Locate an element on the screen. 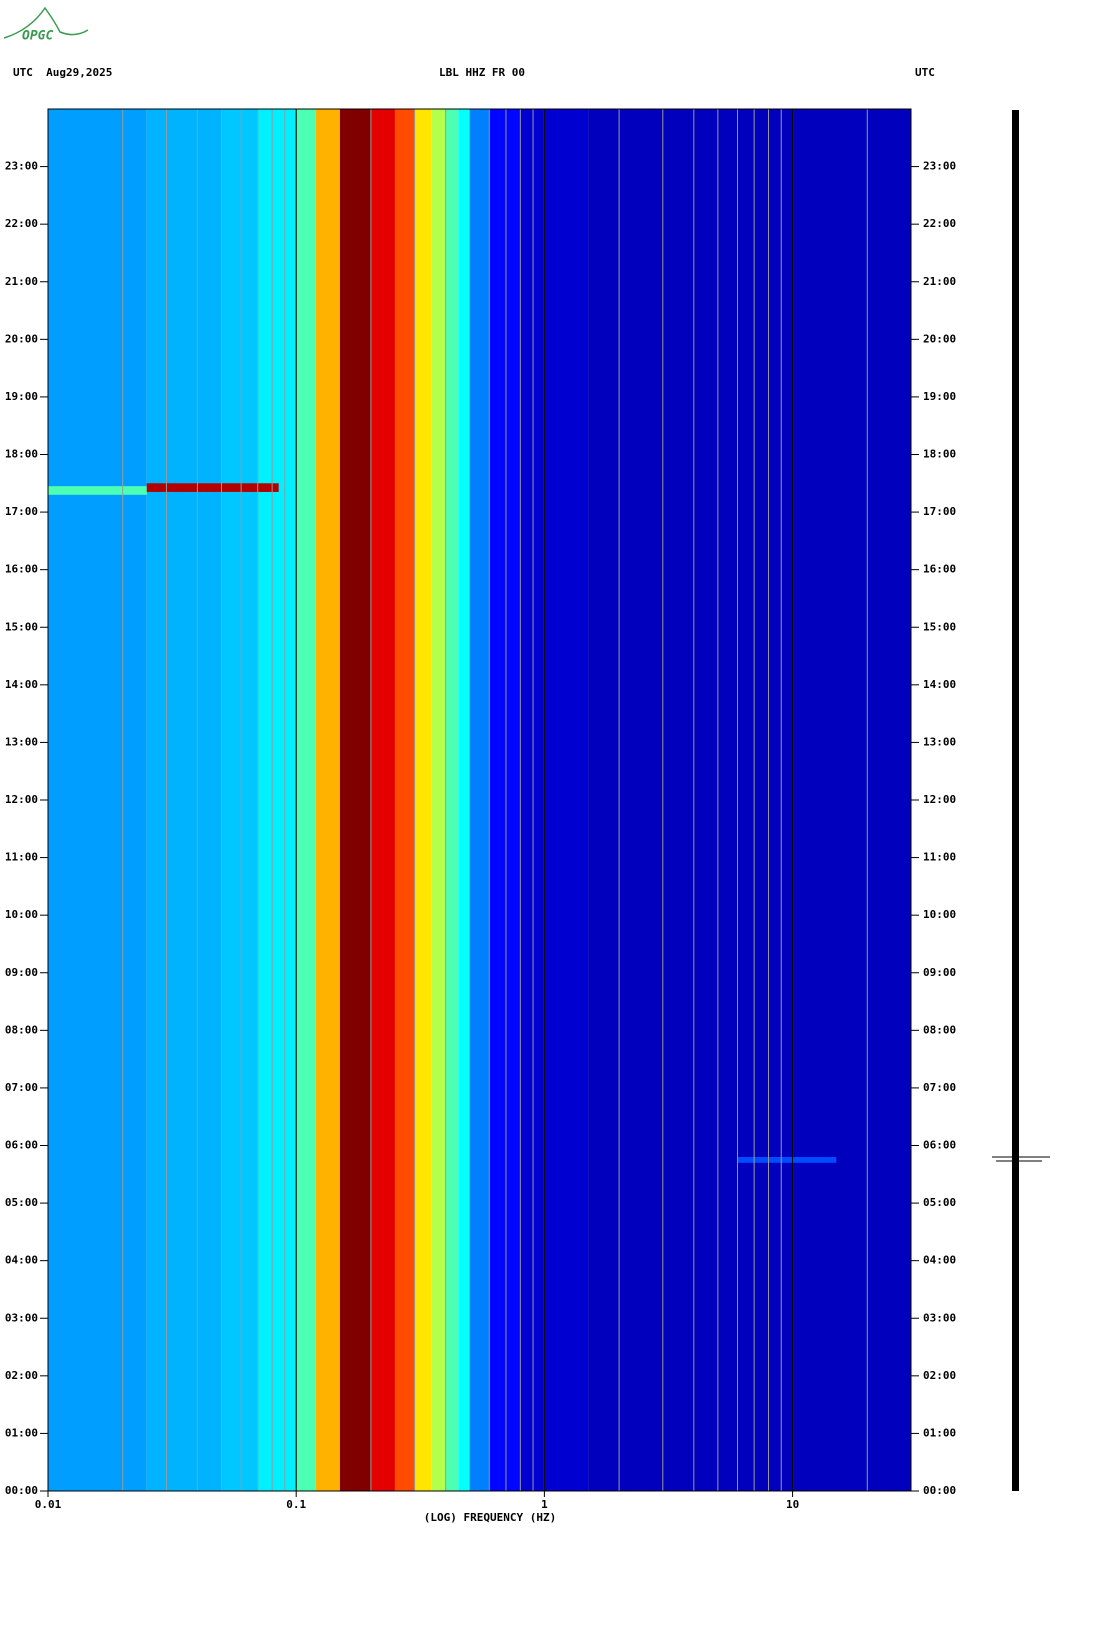 The image size is (1102, 1634). logo-mark is located at coordinates (46, 22).